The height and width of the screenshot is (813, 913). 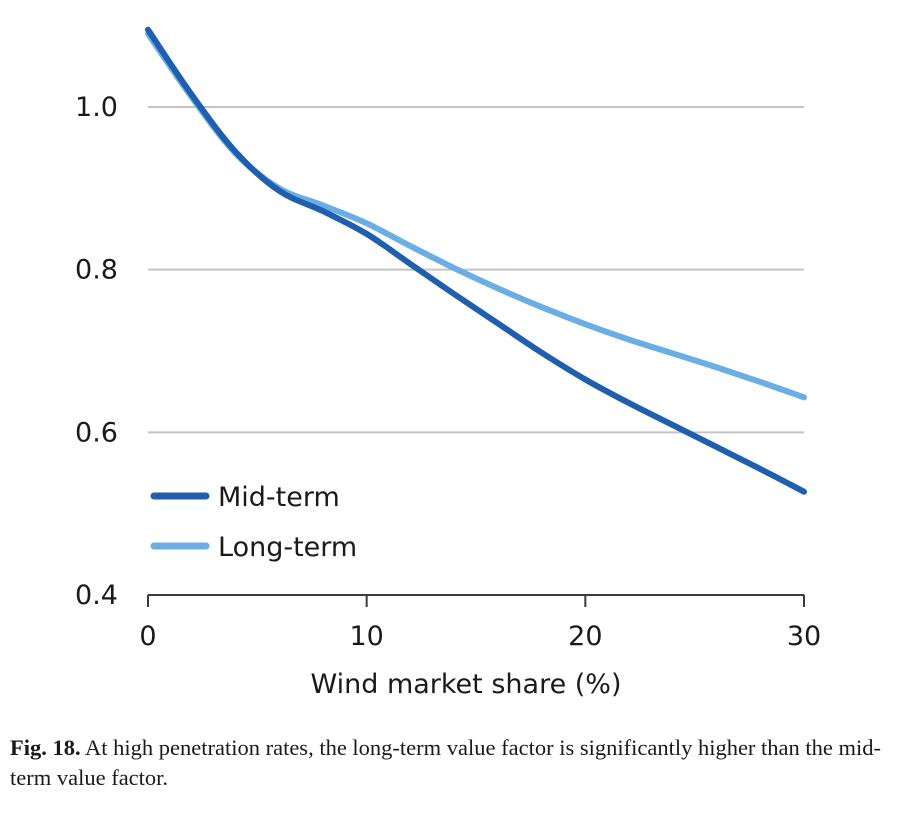 What do you see at coordinates (279, 497) in the screenshot?
I see `legend-label-mid-term: Mid-term` at bounding box center [279, 497].